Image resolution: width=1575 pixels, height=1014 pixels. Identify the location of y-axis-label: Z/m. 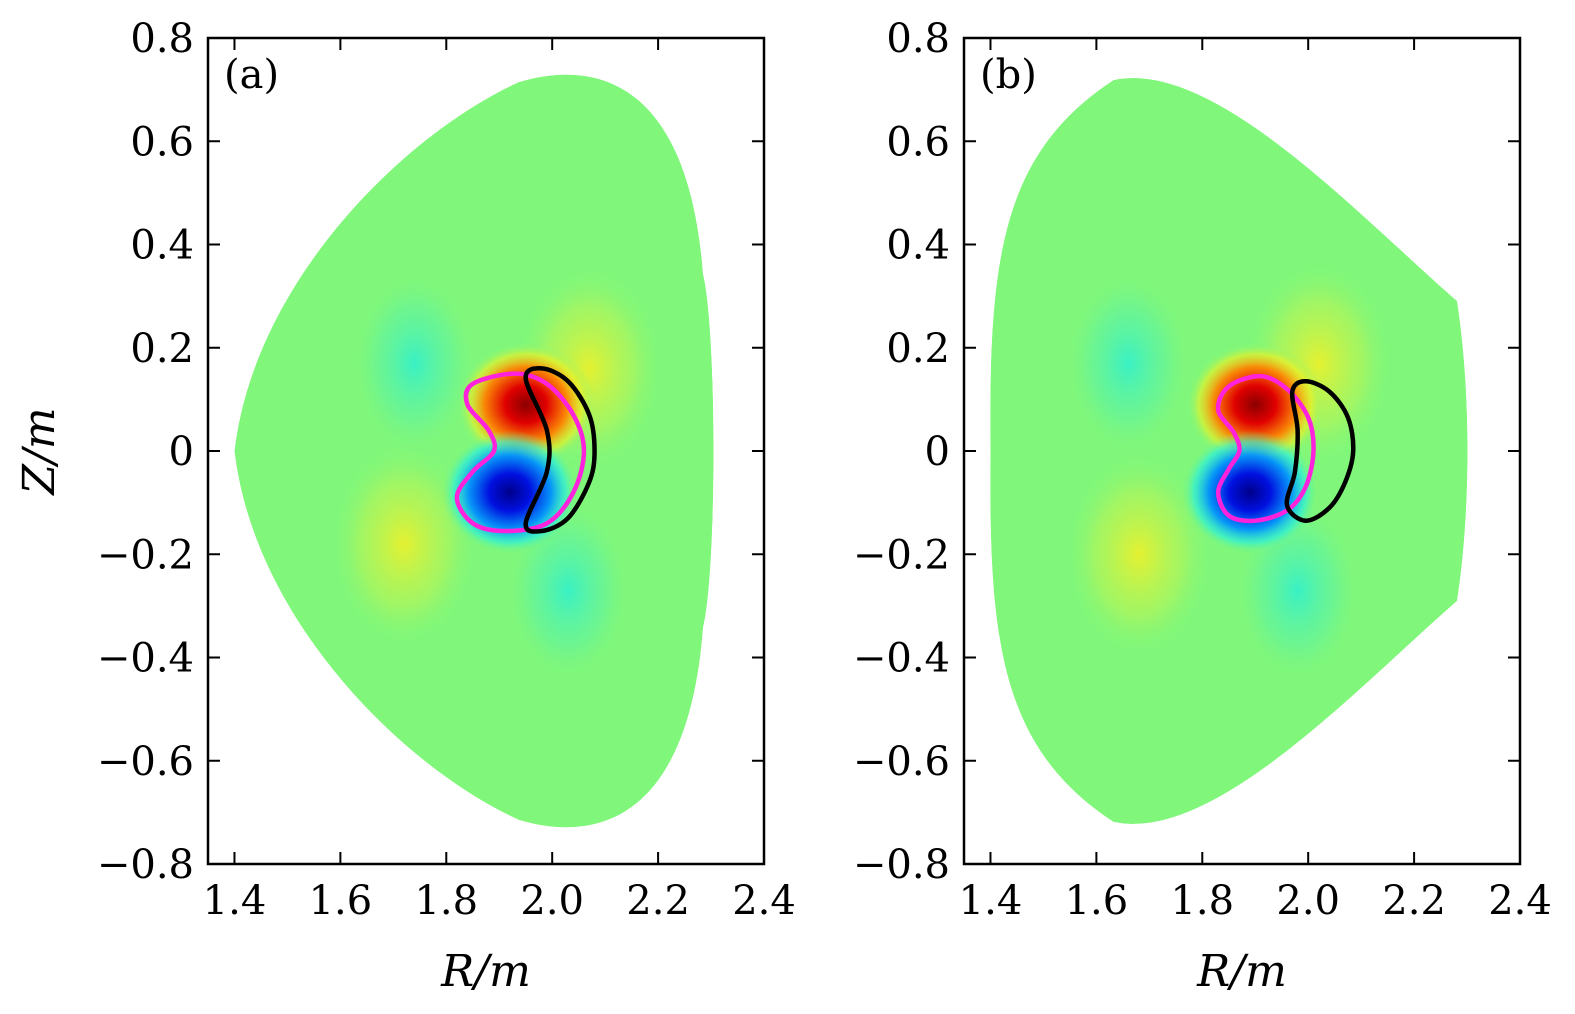
(39, 451).